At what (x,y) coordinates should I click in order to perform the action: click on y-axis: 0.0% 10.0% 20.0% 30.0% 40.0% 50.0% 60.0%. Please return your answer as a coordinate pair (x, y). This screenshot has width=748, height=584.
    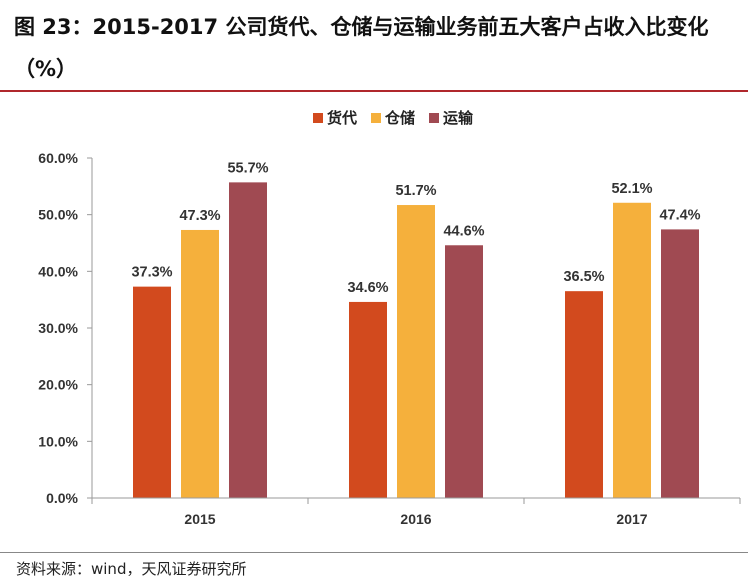
    Looking at the image, I should click on (65, 328).